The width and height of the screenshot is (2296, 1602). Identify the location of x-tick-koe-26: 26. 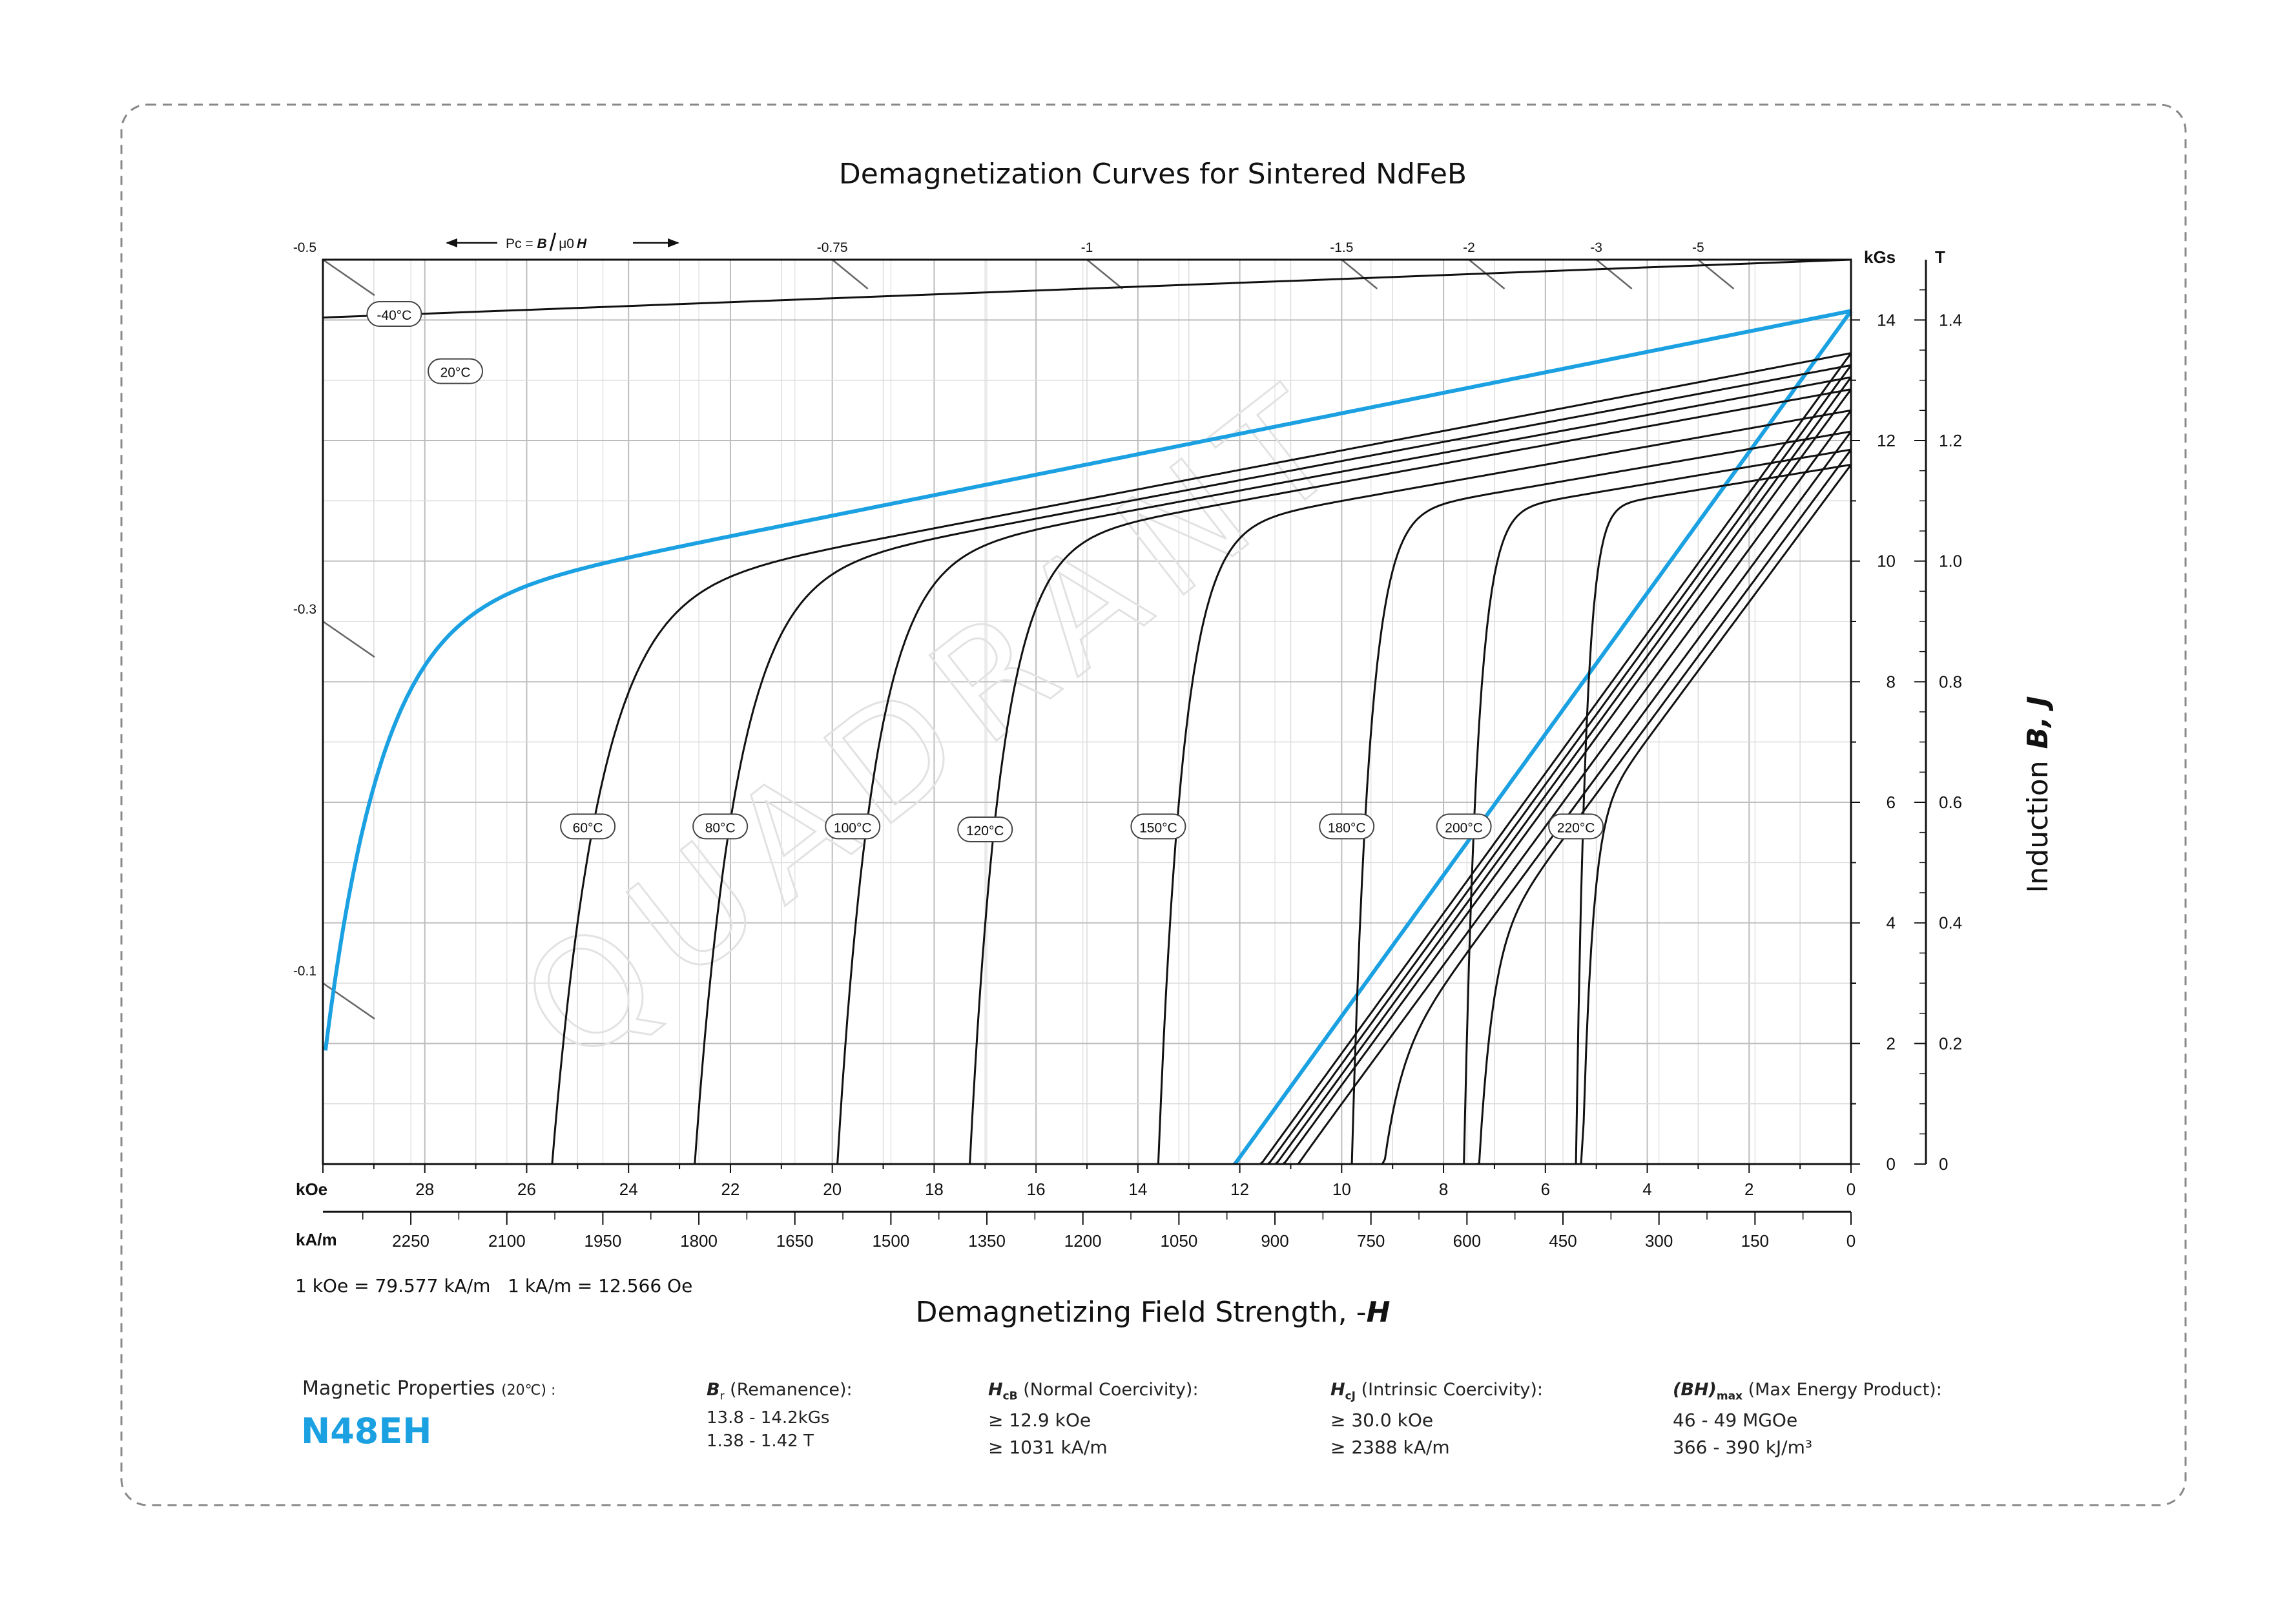
(526, 1189).